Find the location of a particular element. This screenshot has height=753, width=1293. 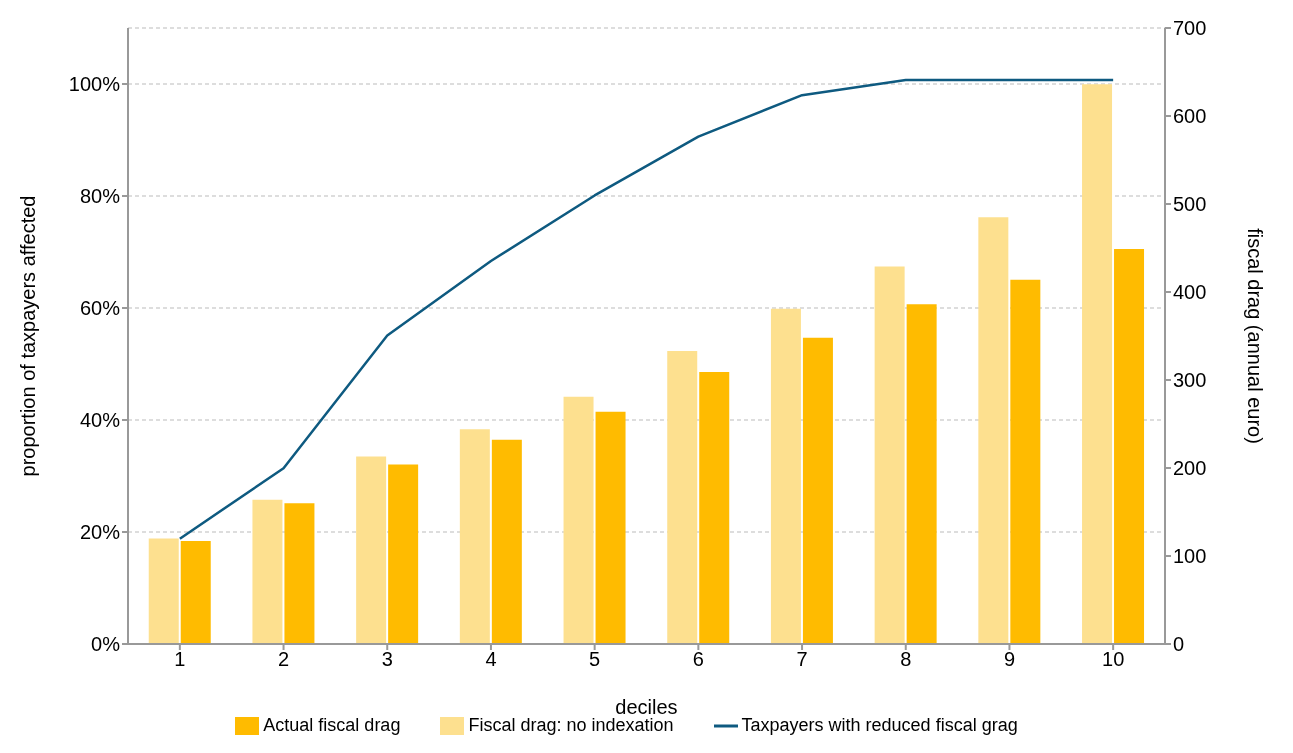

legend-label: Taxpayers with reduced fiscal grag is located at coordinates (879, 724).